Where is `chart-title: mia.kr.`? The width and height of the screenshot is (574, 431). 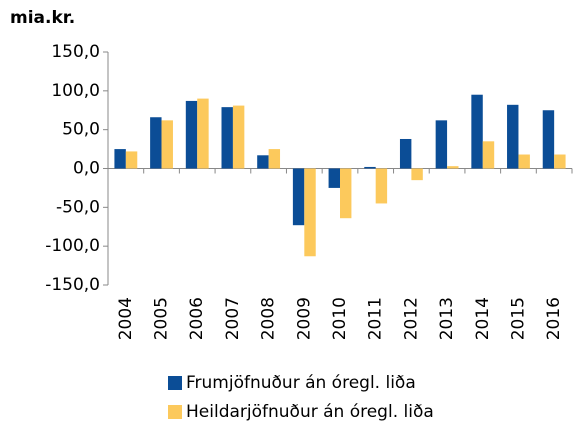 chart-title: mia.kr. is located at coordinates (42, 18).